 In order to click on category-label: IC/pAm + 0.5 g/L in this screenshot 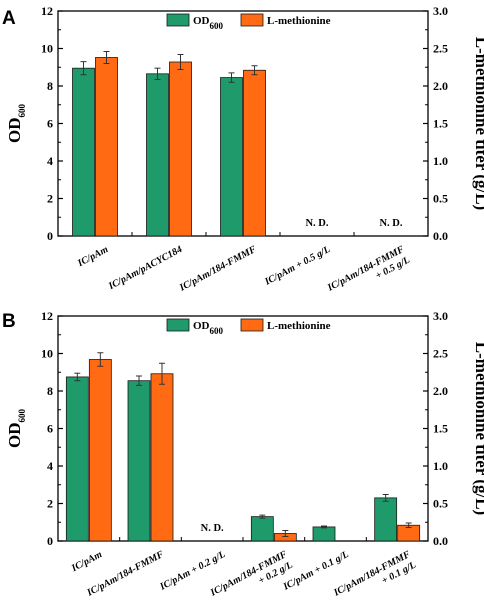, I will do `click(297, 266)`.